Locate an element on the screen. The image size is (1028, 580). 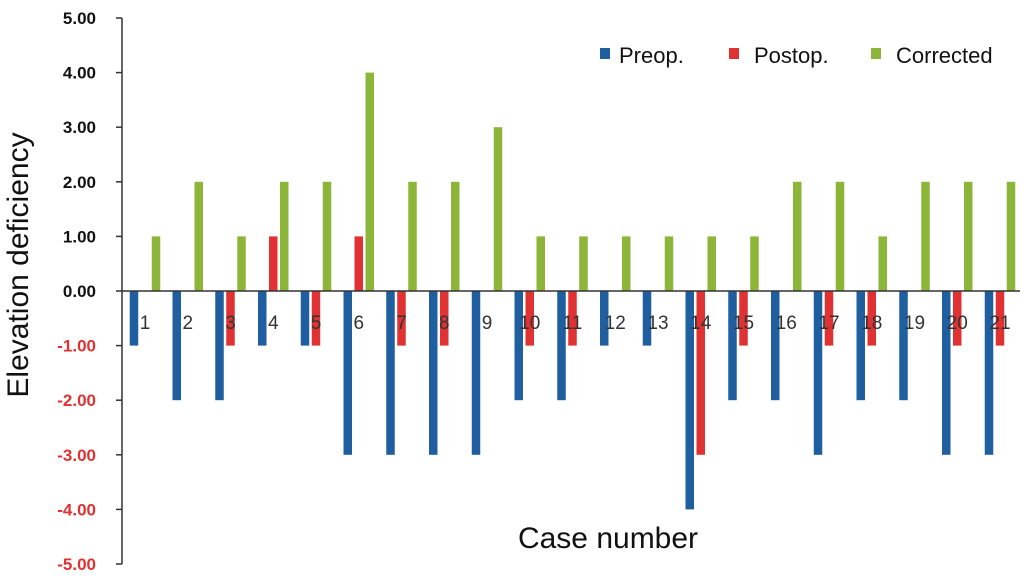
category-label: 11 is located at coordinates (573, 323).